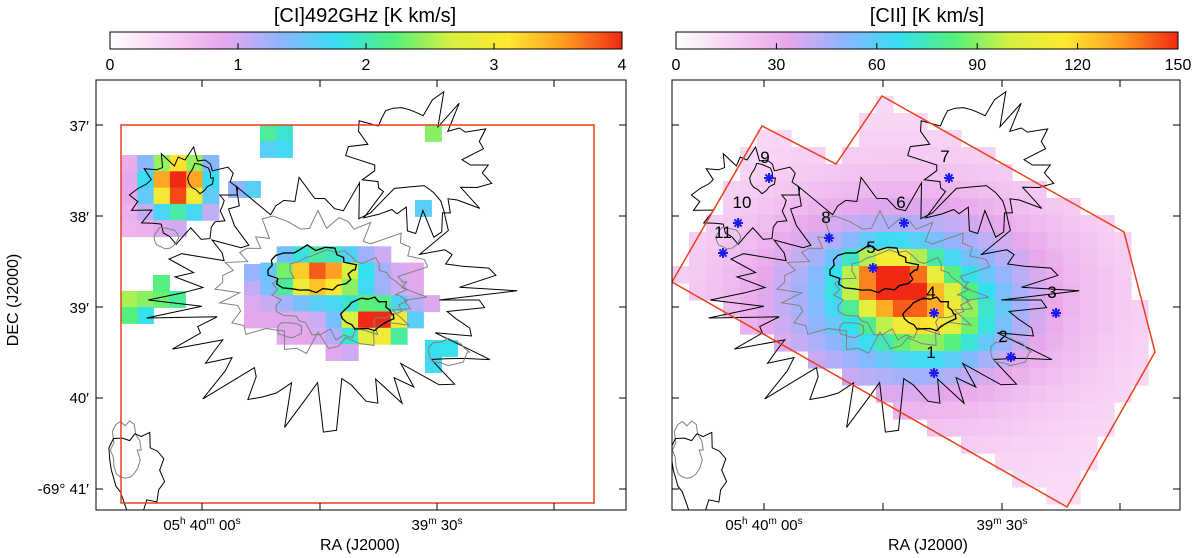  Describe the element at coordinates (437, 525) in the screenshot. I see `left-x-tick-label-2: 39m 30s` at that location.